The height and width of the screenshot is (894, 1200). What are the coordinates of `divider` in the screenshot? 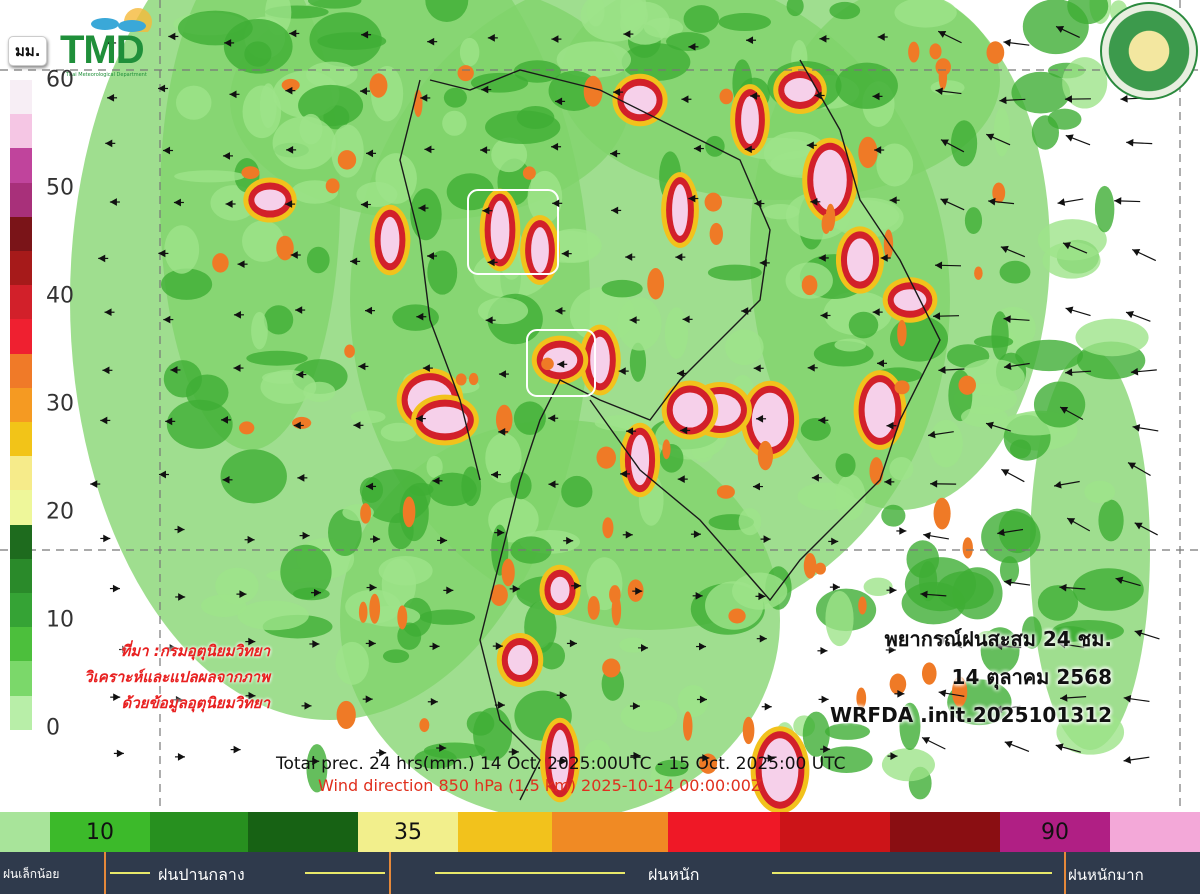 It's located at (1065, 873).